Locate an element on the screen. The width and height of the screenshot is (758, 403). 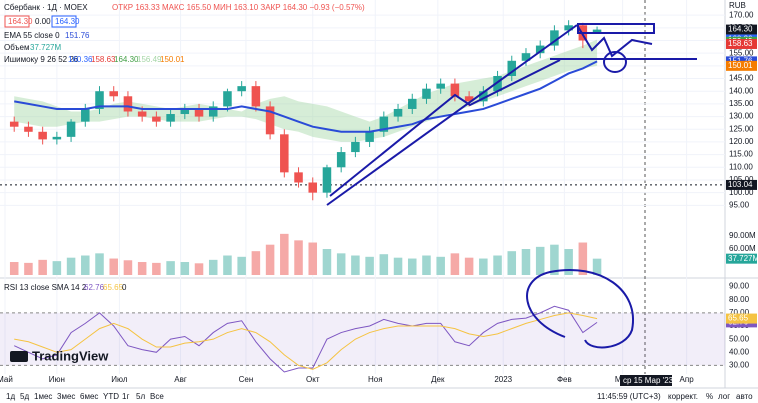
rsi-value: 0 is located at coordinates (124, 287).